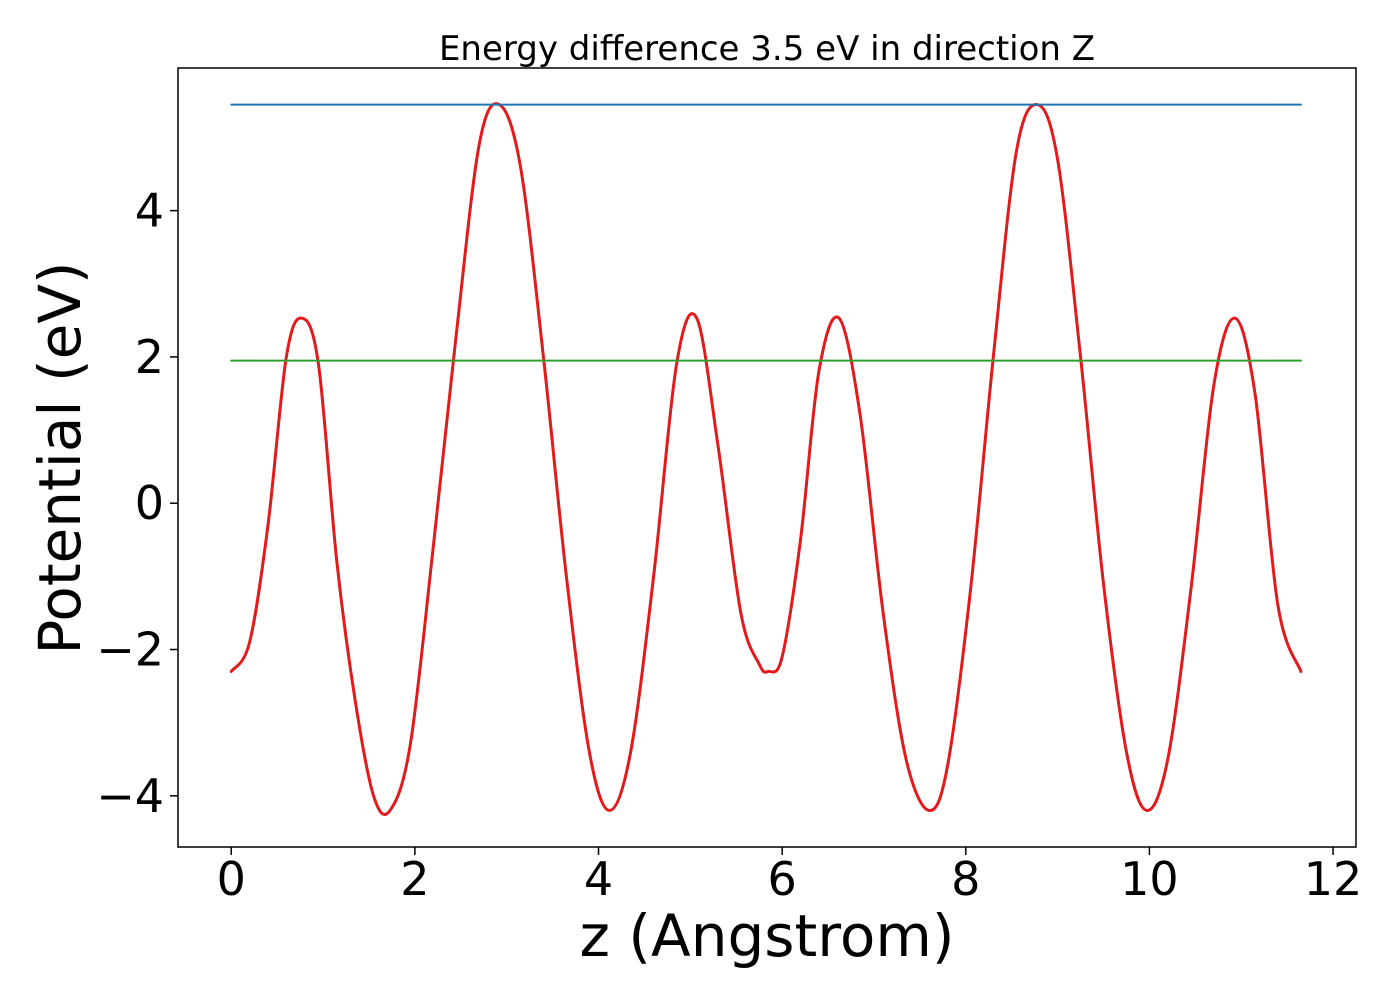 This screenshot has width=1400, height=1000. Describe the element at coordinates (414, 879) in the screenshot. I see `x-tick-label: 2` at that location.